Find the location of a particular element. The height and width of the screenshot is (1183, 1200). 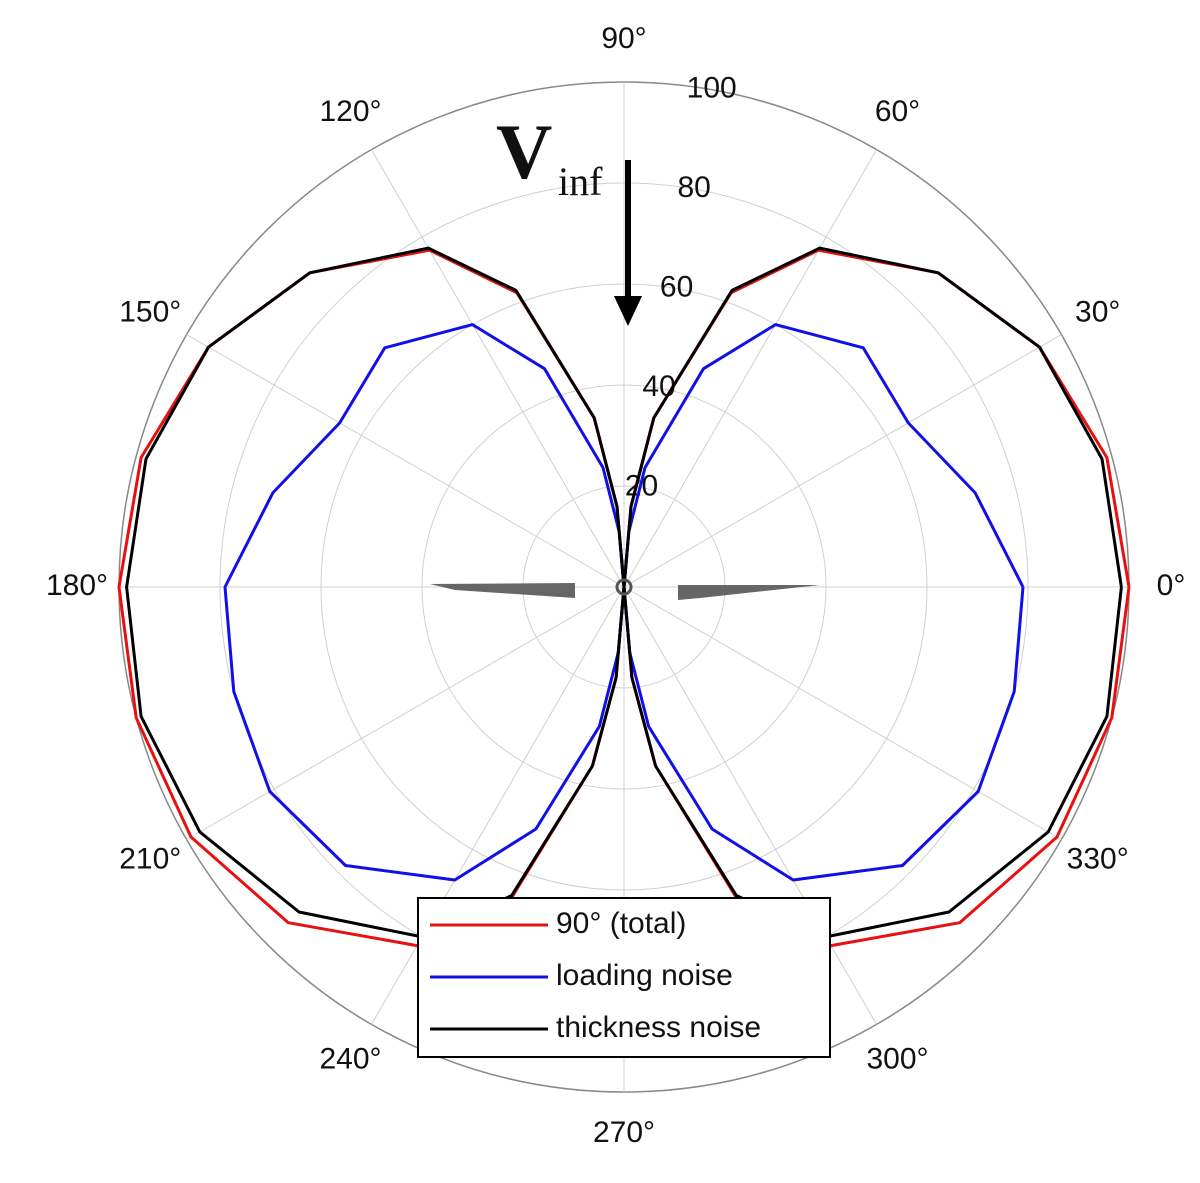

r-tick-label: 80 is located at coordinates (693, 187).